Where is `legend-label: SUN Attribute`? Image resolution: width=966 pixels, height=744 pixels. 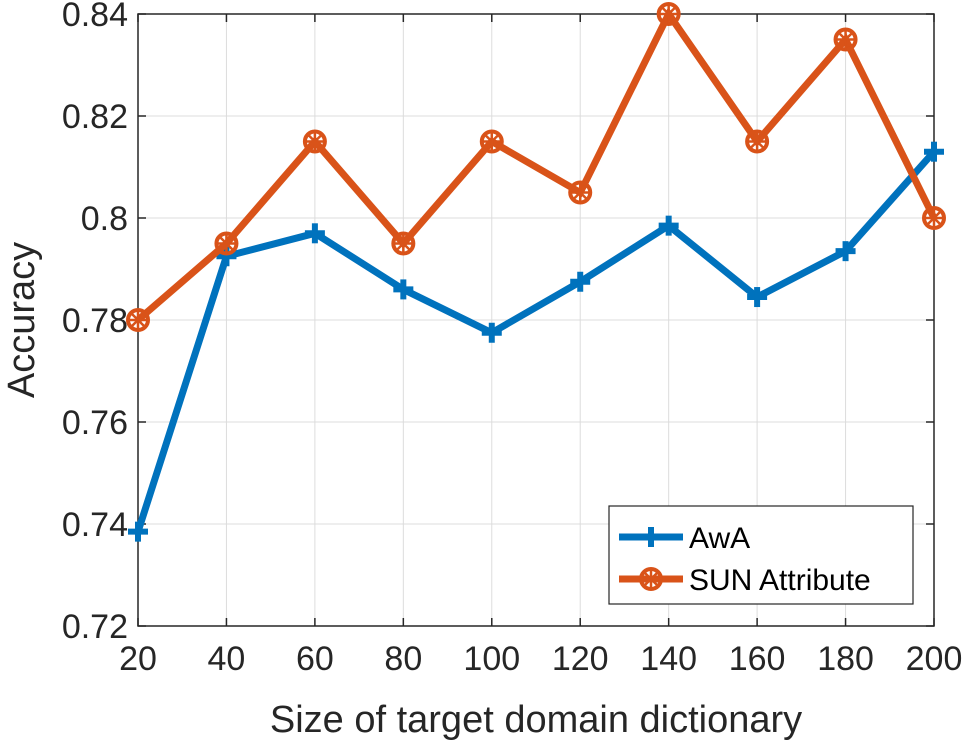
legend-label: SUN Attribute is located at coordinates (780, 580).